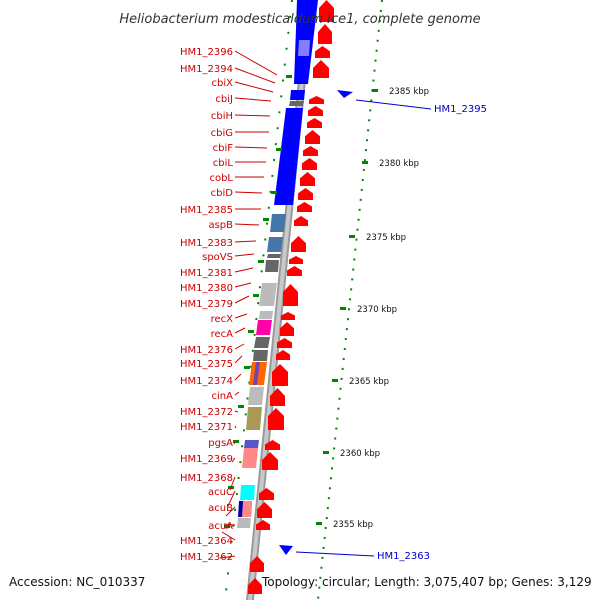 This screenshot has width=600, height=600. Describe the element at coordinates (206, 273) in the screenshot. I see `gene-label-hm1-2381: HM1_2381` at that location.